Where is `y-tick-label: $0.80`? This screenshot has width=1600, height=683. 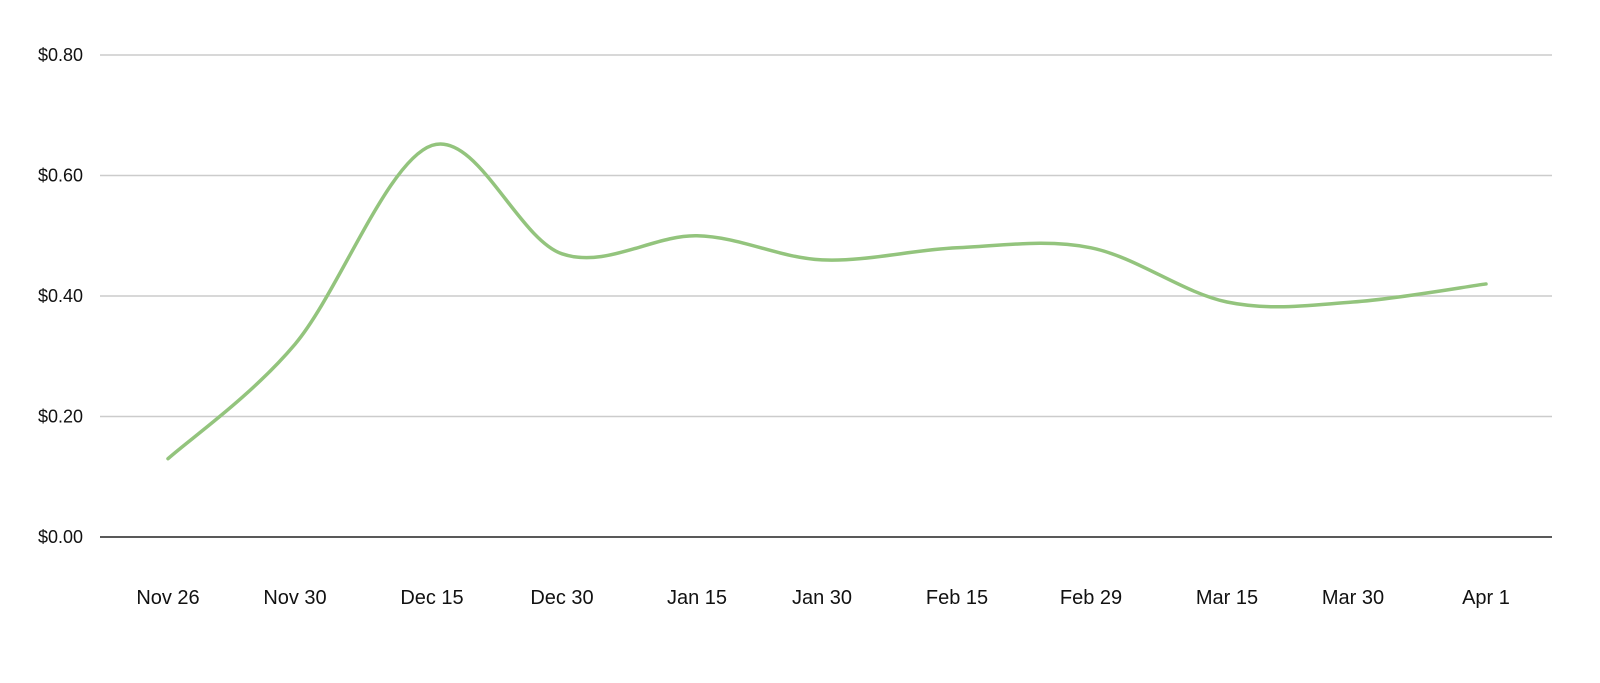
y-tick-label: $0.80 is located at coordinates (60, 55).